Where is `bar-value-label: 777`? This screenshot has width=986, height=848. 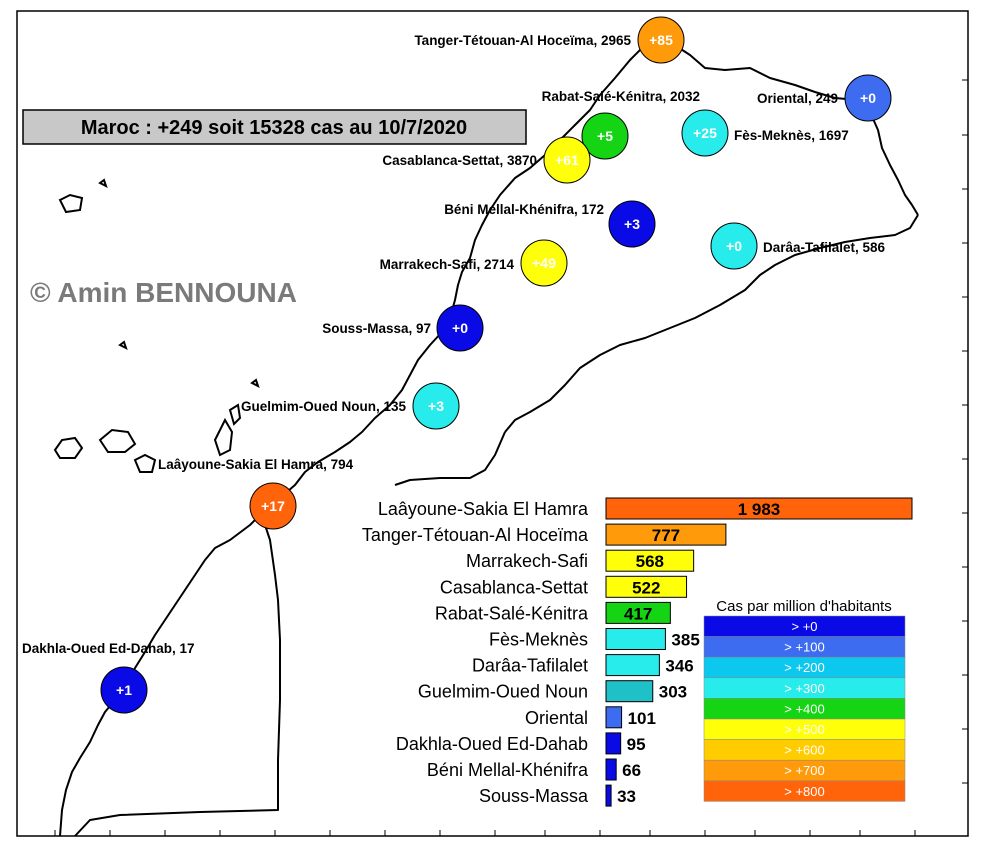 bar-value-label: 777 is located at coordinates (666, 535).